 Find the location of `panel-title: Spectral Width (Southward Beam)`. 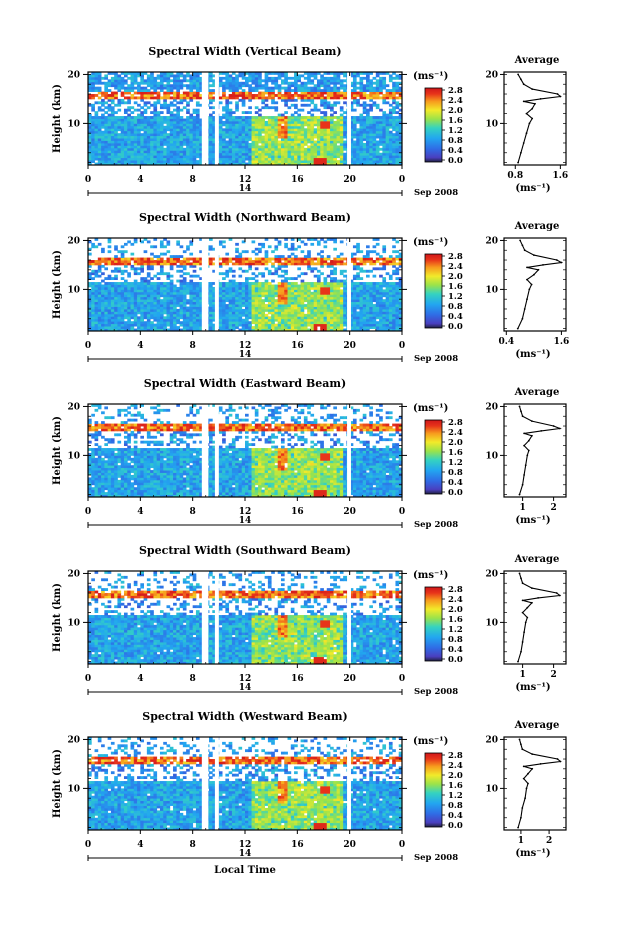

panel-title: Spectral Width (Southward Beam) is located at coordinates (245, 550).